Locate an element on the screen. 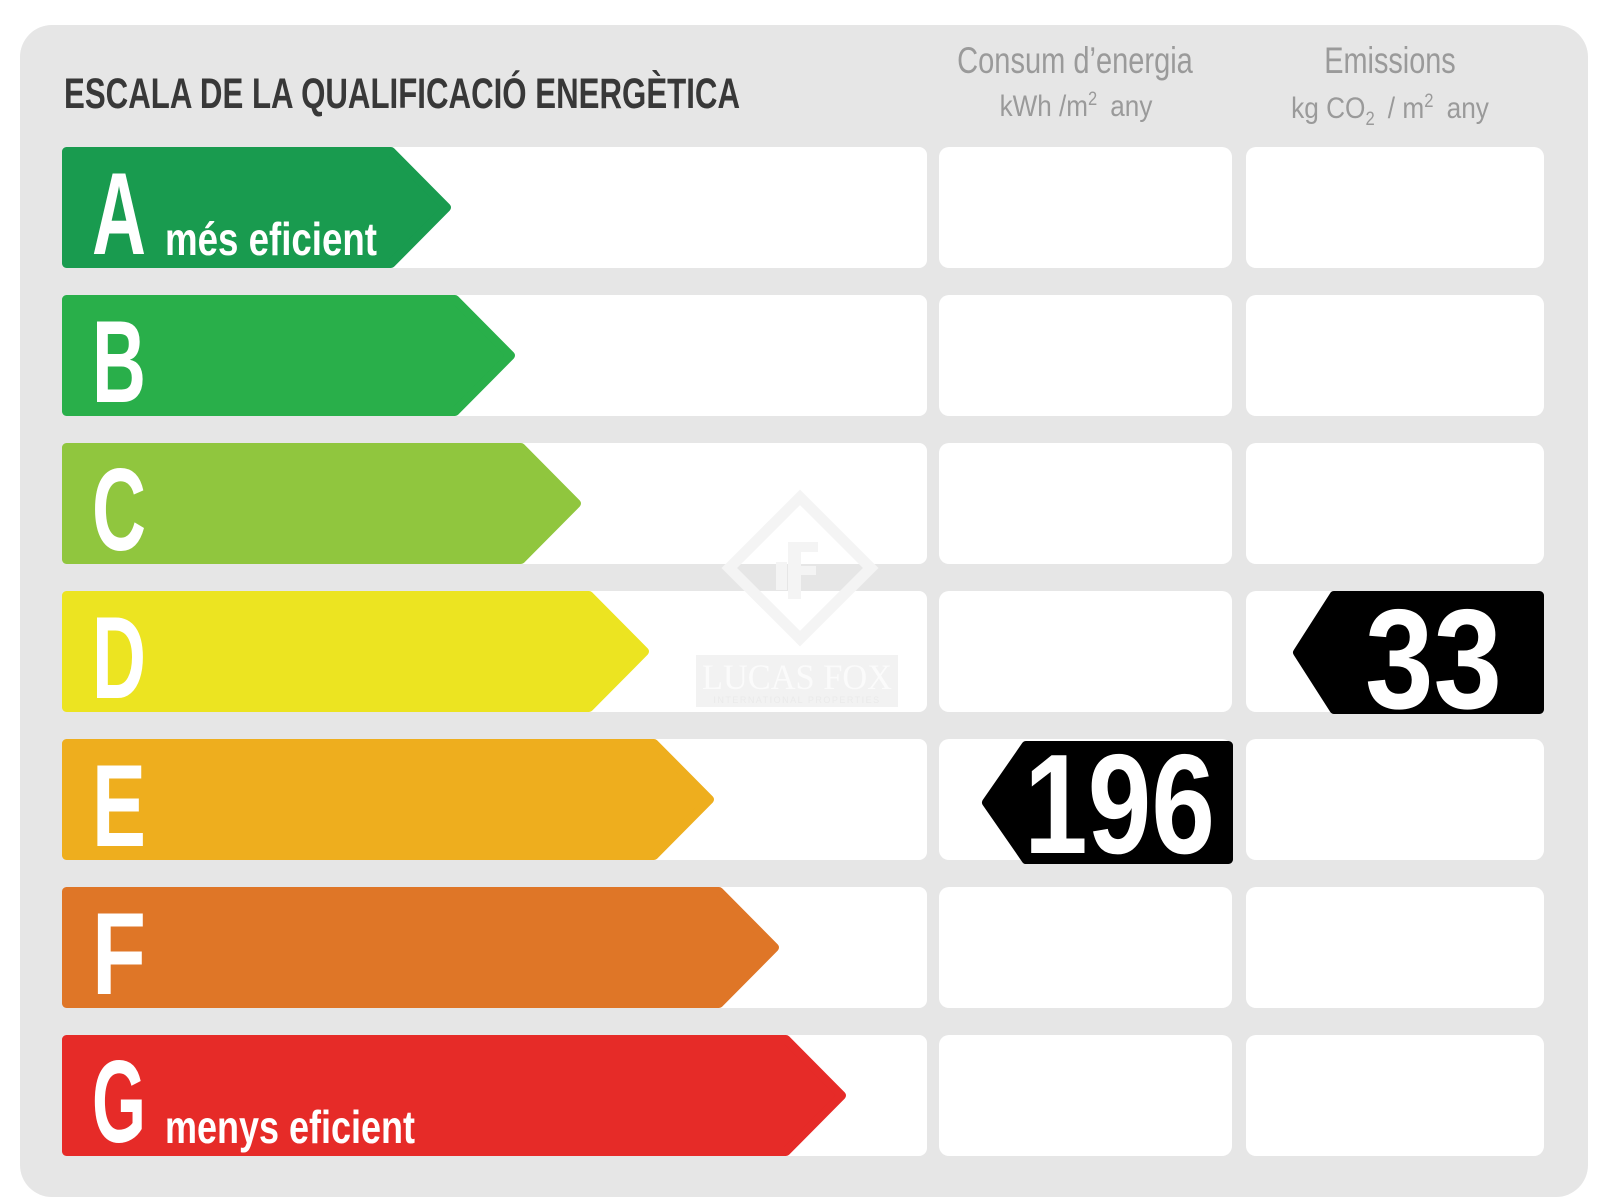  svg-text: 33 is located at coordinates (1433, 659).